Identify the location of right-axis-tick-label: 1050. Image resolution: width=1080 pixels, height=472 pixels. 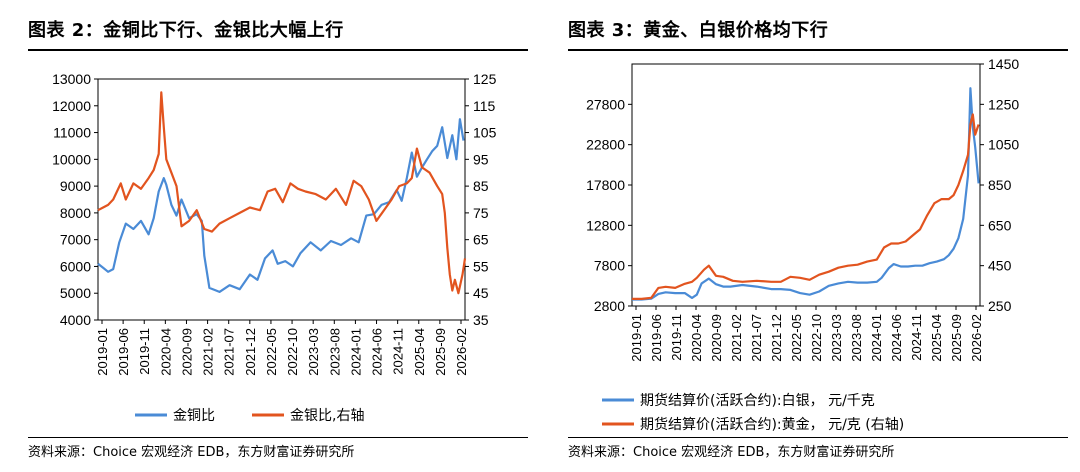
(1003, 145).